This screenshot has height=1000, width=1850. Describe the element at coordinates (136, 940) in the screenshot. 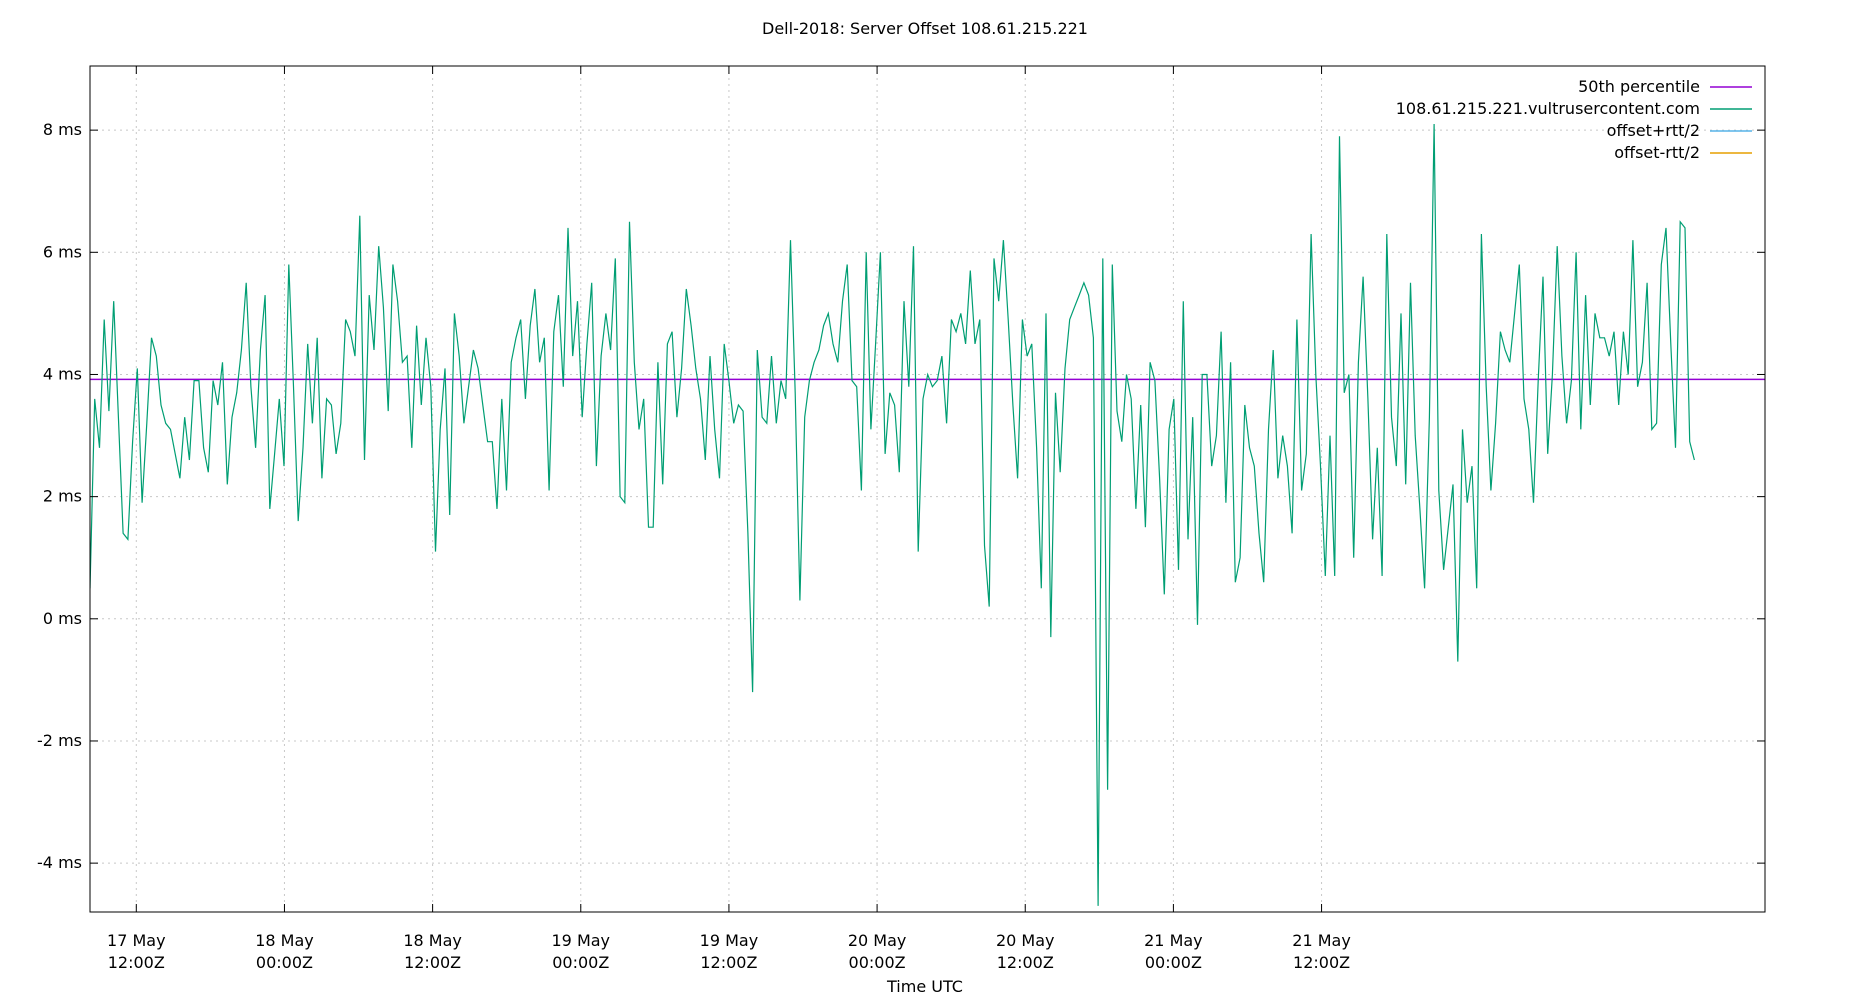

I see `x-tick-date-label: 17 May` at that location.